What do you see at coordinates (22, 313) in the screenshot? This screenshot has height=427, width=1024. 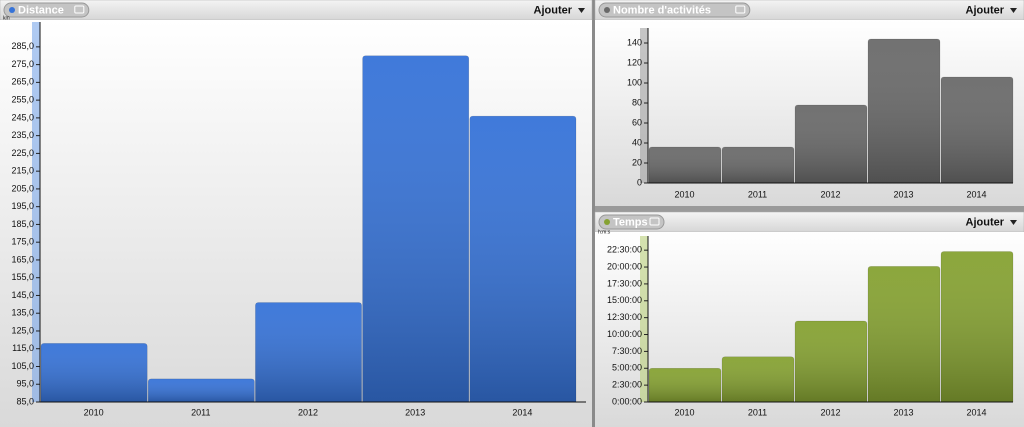 I see `y-tick-label: 135,0` at bounding box center [22, 313].